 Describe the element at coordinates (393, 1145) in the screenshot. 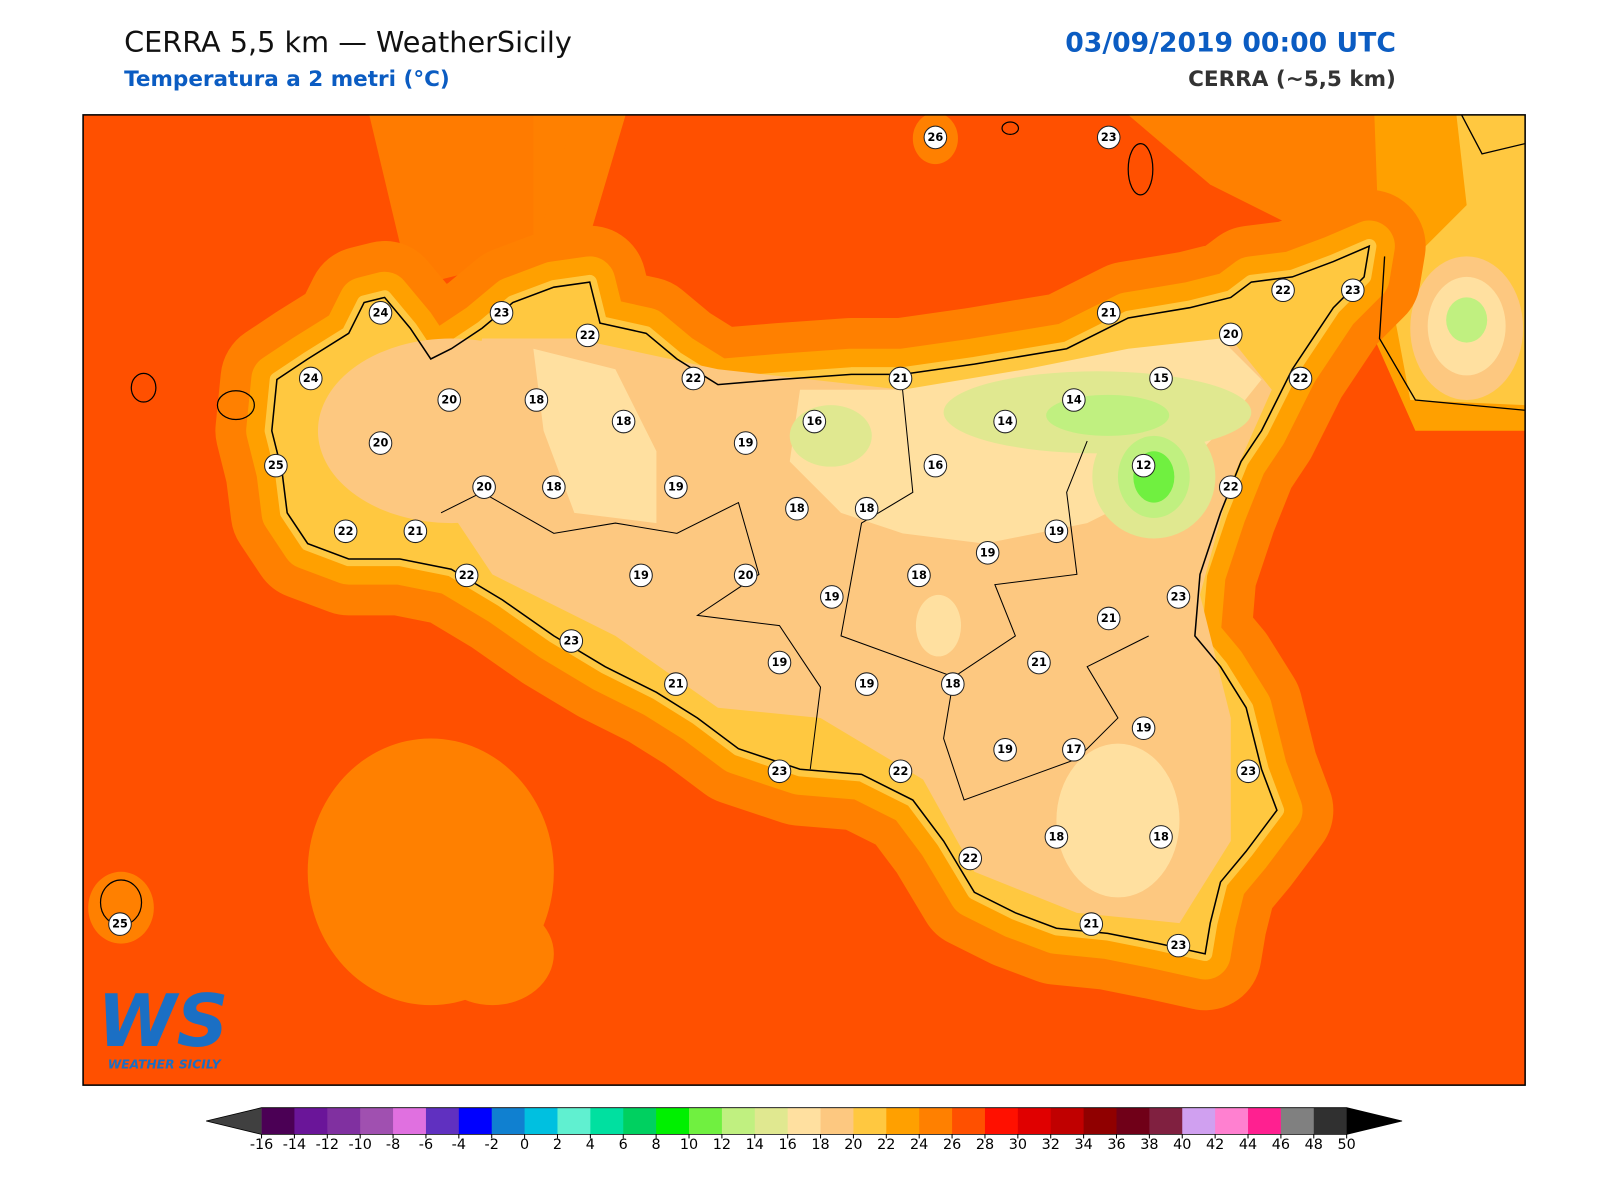

I see `colorbar-tick-label: -8` at that location.